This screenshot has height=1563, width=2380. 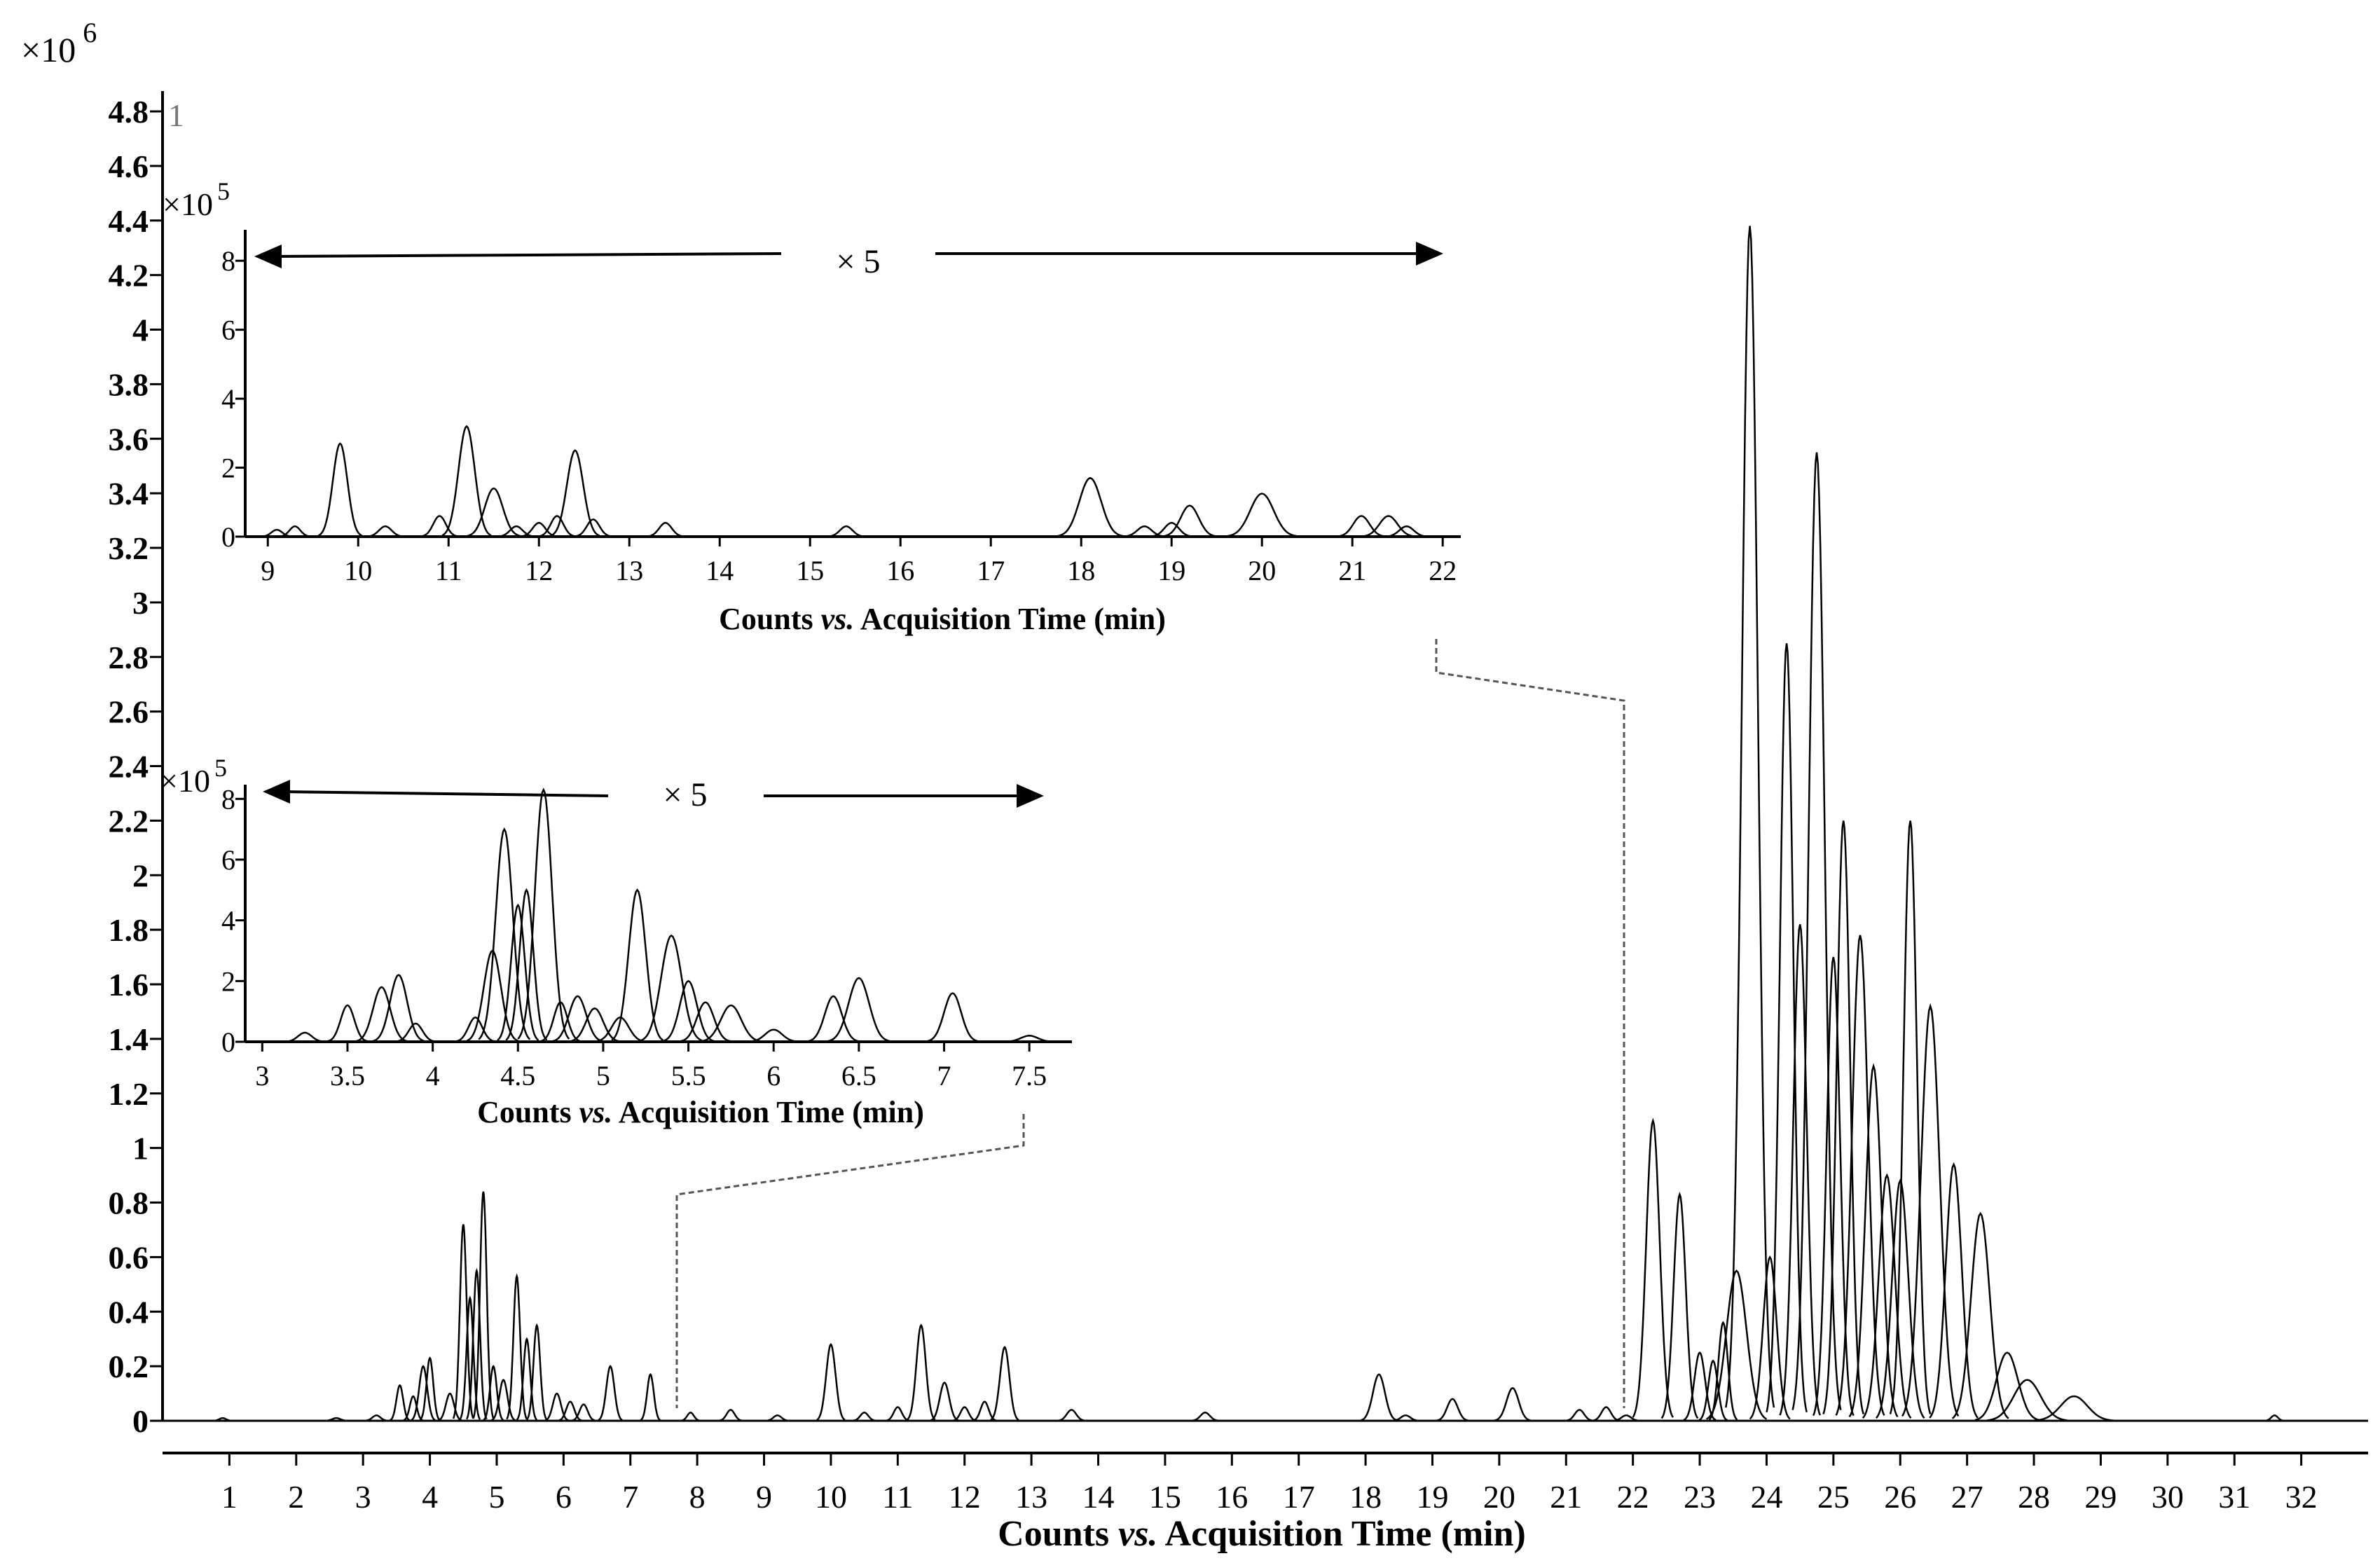 I want to click on main-y-tick-label: 1, so click(x=140, y=1148).